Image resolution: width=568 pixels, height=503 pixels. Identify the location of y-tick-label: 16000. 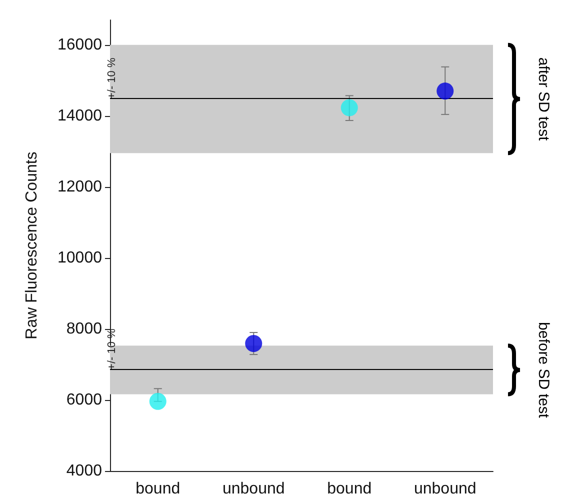
(80, 45).